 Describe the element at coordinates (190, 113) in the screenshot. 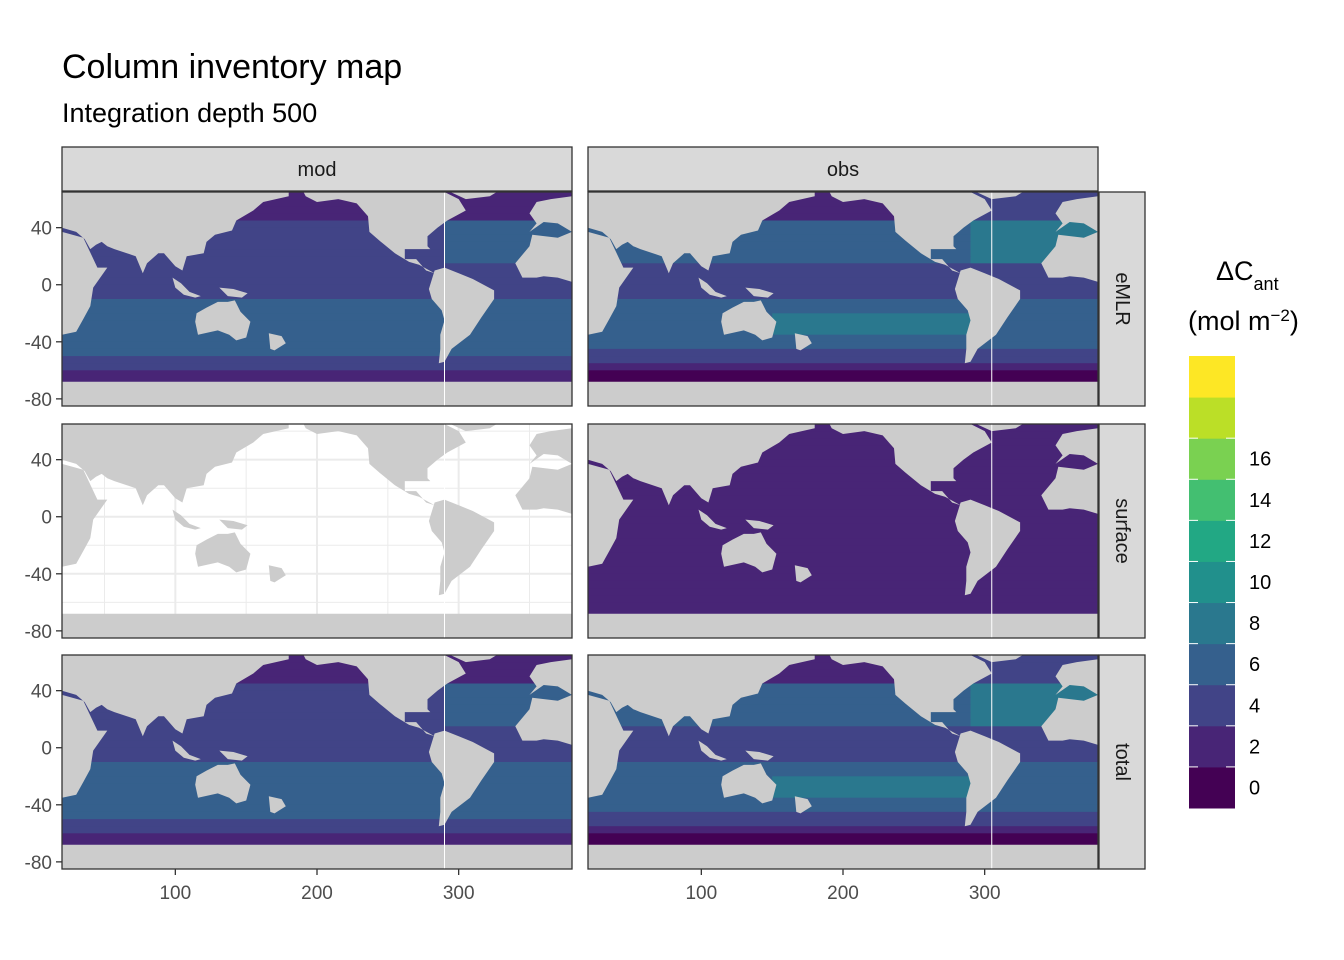

I see `chart-subtitle: Integration depth 500` at that location.